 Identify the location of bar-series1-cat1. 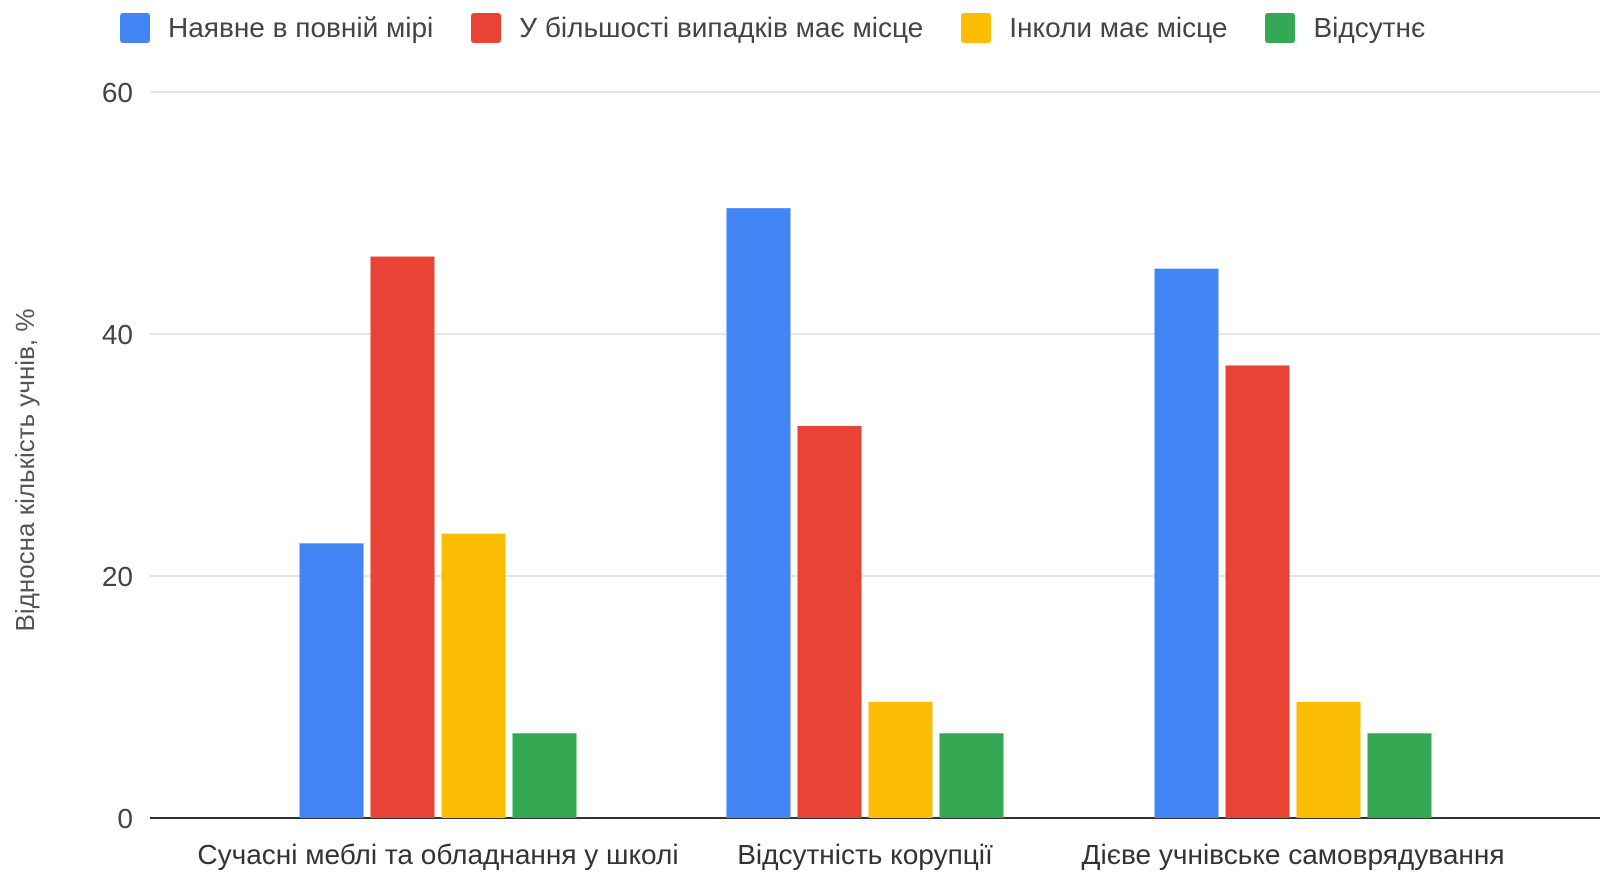
(829, 621).